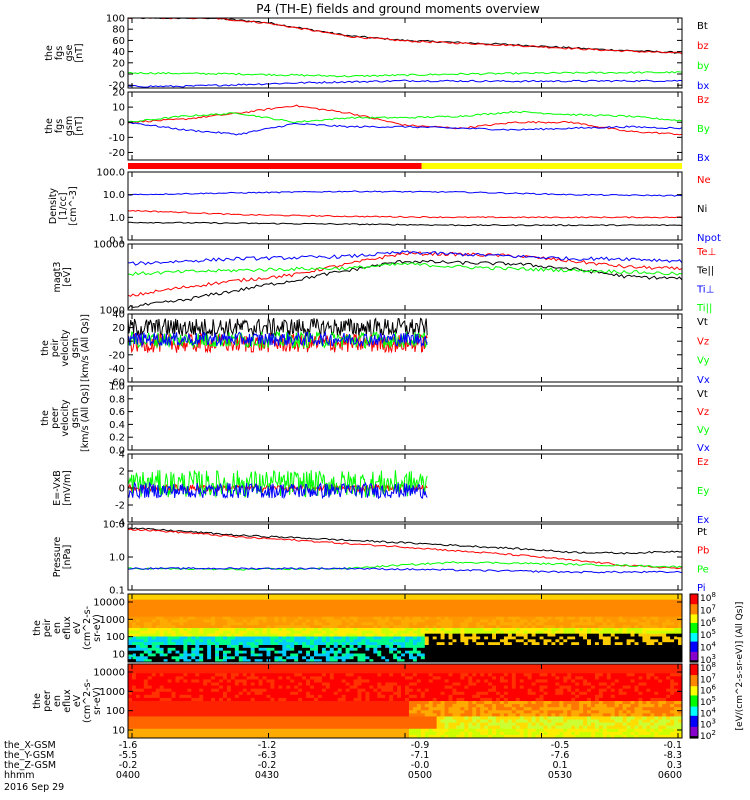 The image size is (750, 800). What do you see at coordinates (75, 348) in the screenshot?
I see `ylabel-peir_velocity: gsm` at bounding box center [75, 348].